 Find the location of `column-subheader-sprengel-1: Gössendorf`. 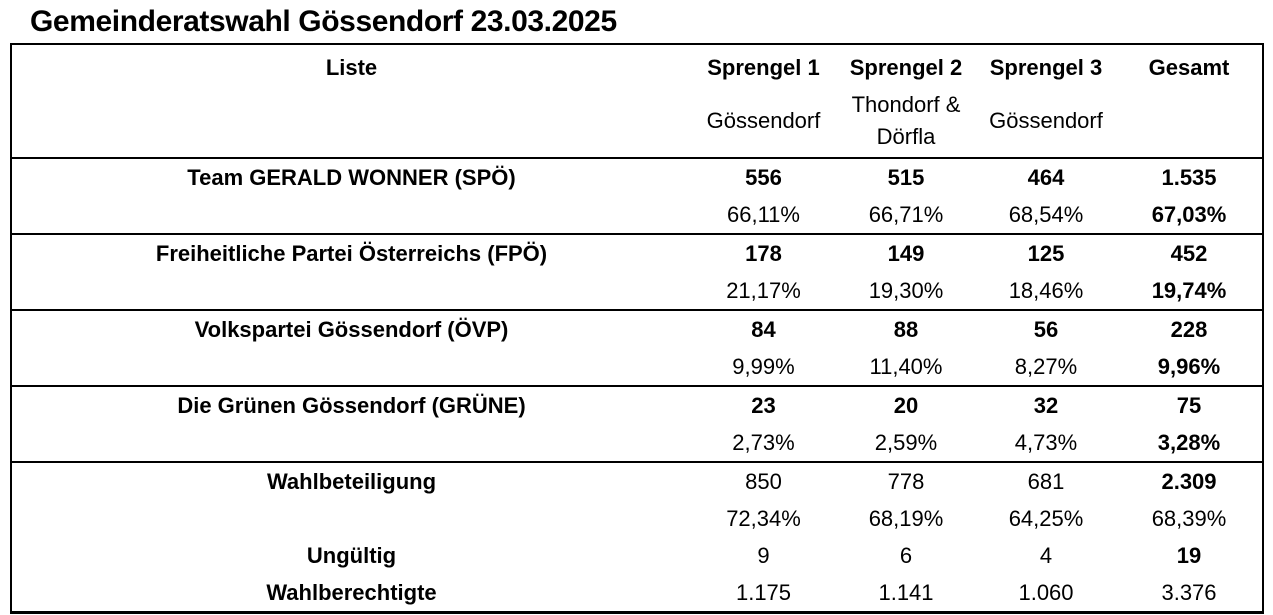

column-subheader-sprengel-1: Gössendorf is located at coordinates (763, 120).